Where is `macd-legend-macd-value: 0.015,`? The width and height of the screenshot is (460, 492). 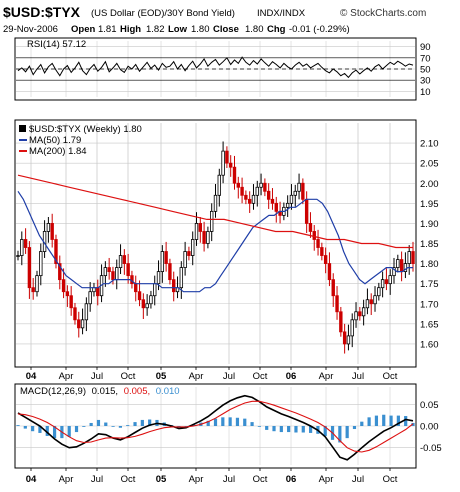 macd-legend-macd-value: 0.015, is located at coordinates (105, 391).